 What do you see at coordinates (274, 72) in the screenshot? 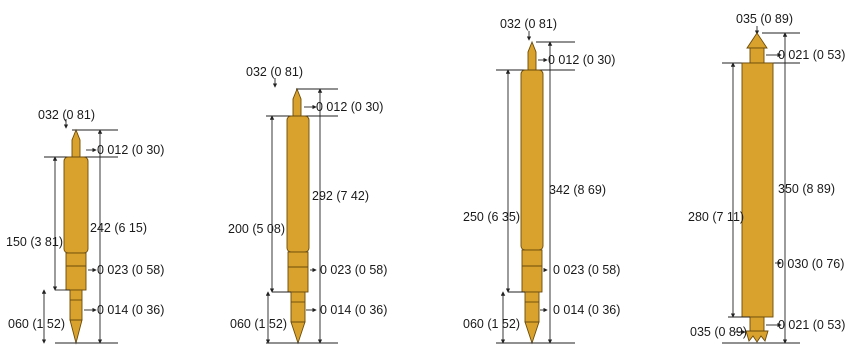
I see `pin-2-tip-diameter-label: 032 (0 81)` at bounding box center [274, 72].